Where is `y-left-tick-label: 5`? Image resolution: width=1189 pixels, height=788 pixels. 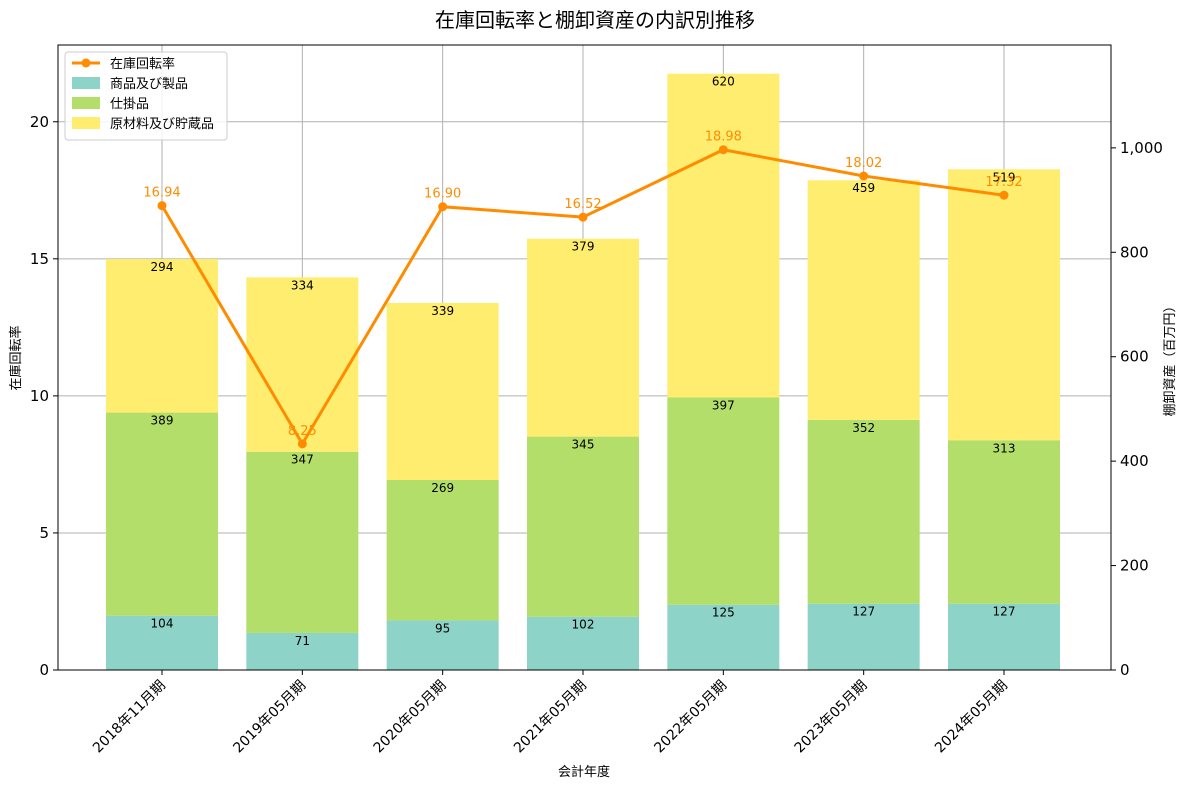
y-left-tick-label: 5 is located at coordinates (44, 533).